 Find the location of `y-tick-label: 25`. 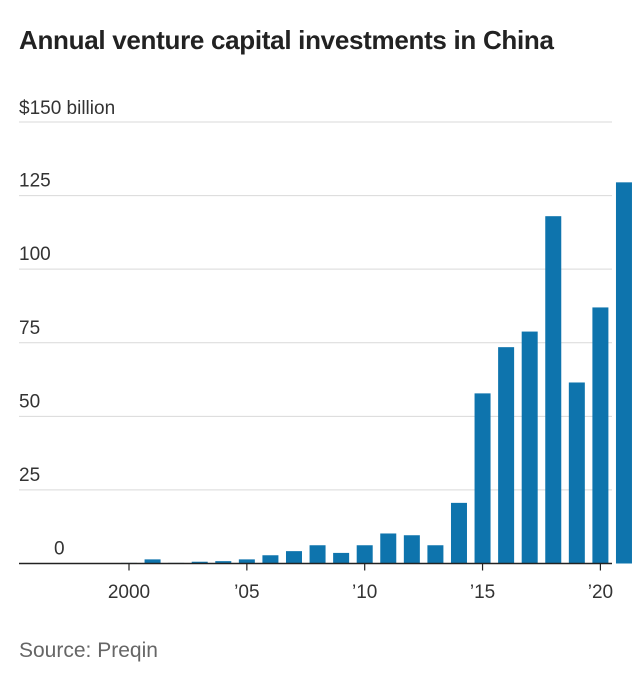

y-tick-label: 25 is located at coordinates (29, 475).